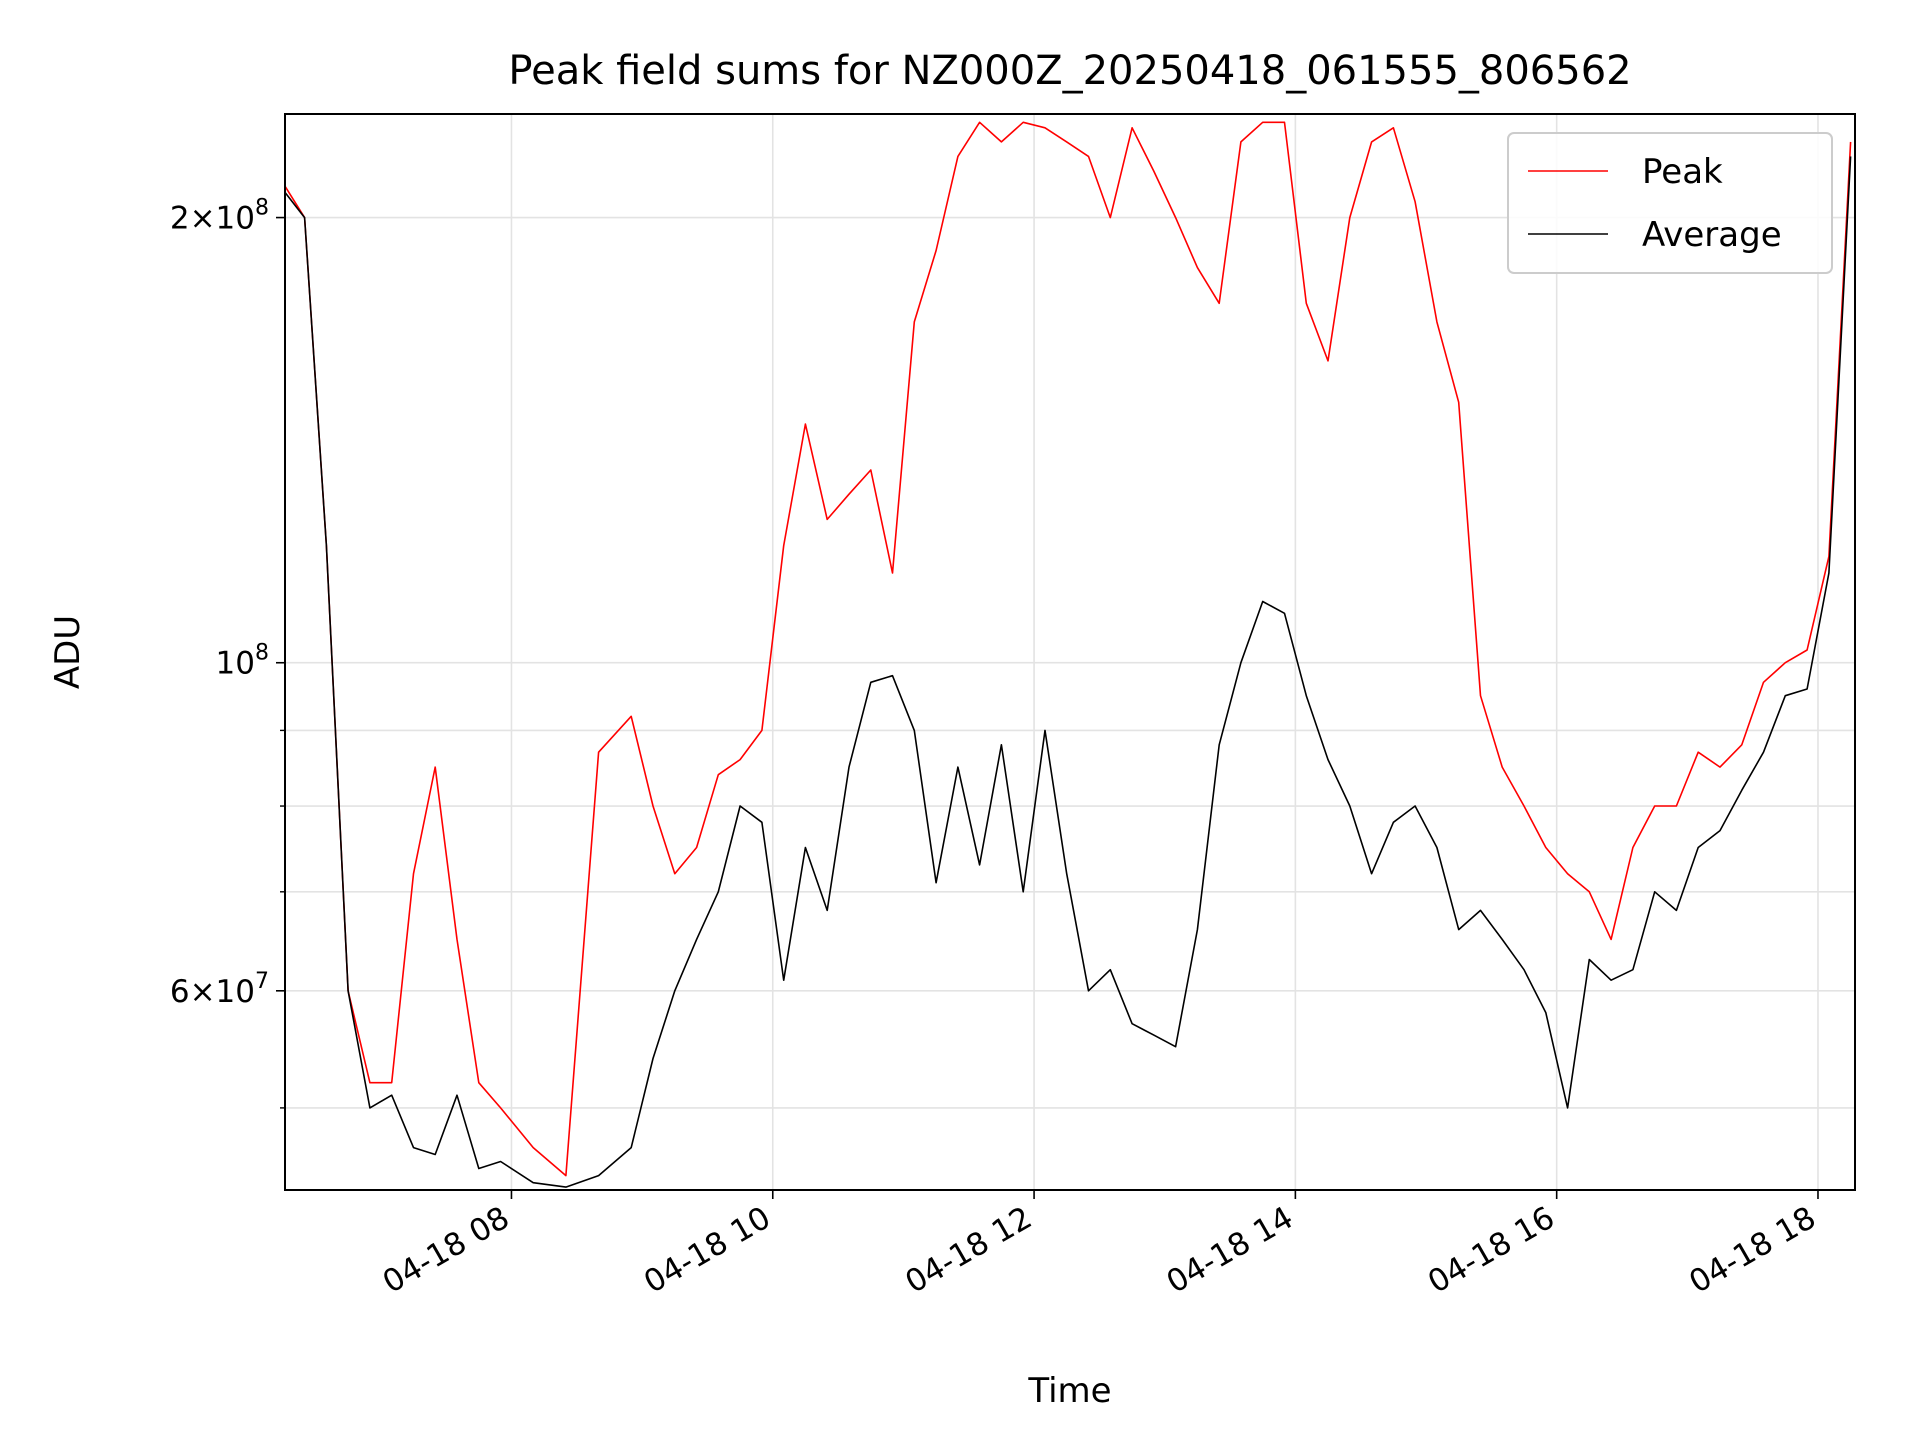 This screenshot has height=1440, width=1920. Describe the element at coordinates (1682, 172) in the screenshot. I see `legend-label-peak: Peak` at that location.